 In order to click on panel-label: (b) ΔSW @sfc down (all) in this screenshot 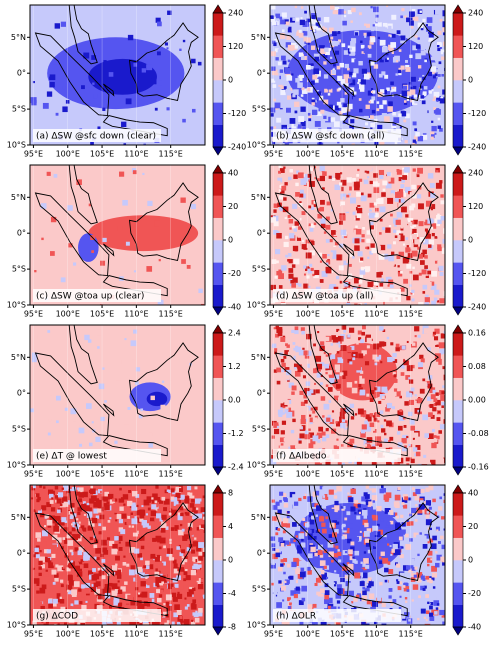, I will do `click(330, 137)`.